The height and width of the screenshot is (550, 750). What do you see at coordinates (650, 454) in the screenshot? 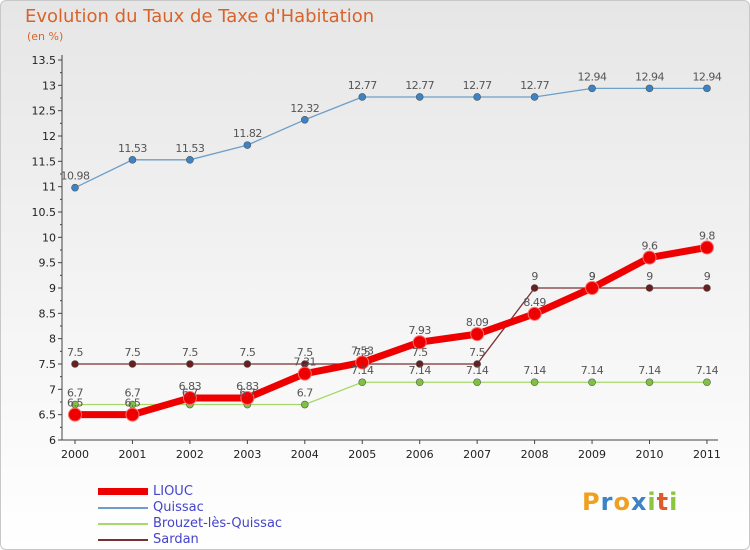
I see `x-tick-label: 2010` at bounding box center [650, 454].